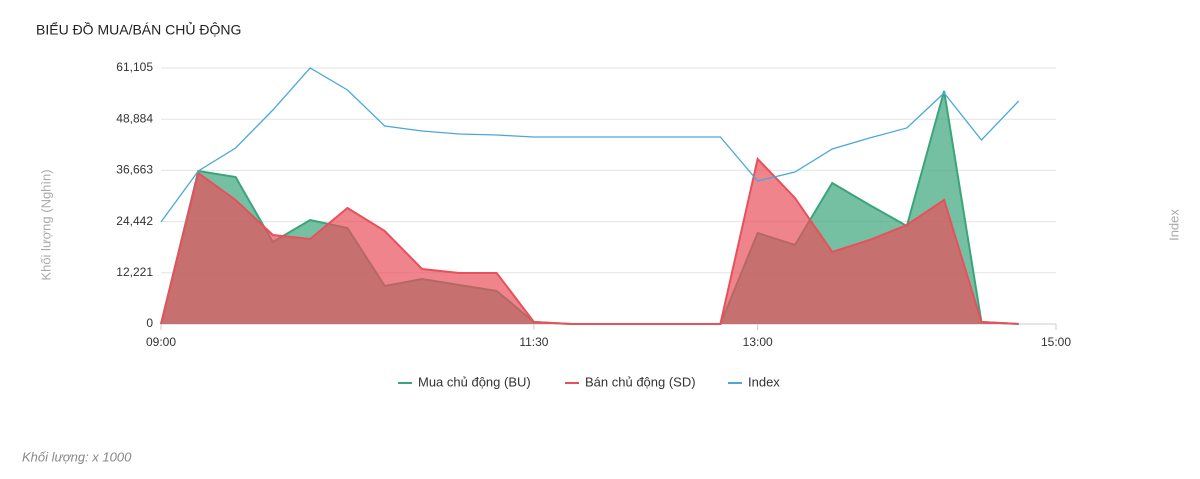 The height and width of the screenshot is (479, 1200). Describe the element at coordinates (138, 29) in the screenshot. I see `chart-title: BIỂU ĐỒ MUA/BÁN CHỦ ĐỘNG` at that location.